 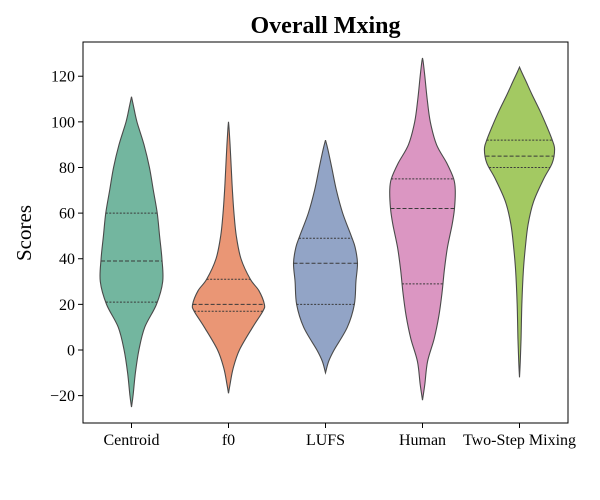 What do you see at coordinates (228, 440) in the screenshot?
I see `x-tick-label: f0` at bounding box center [228, 440].